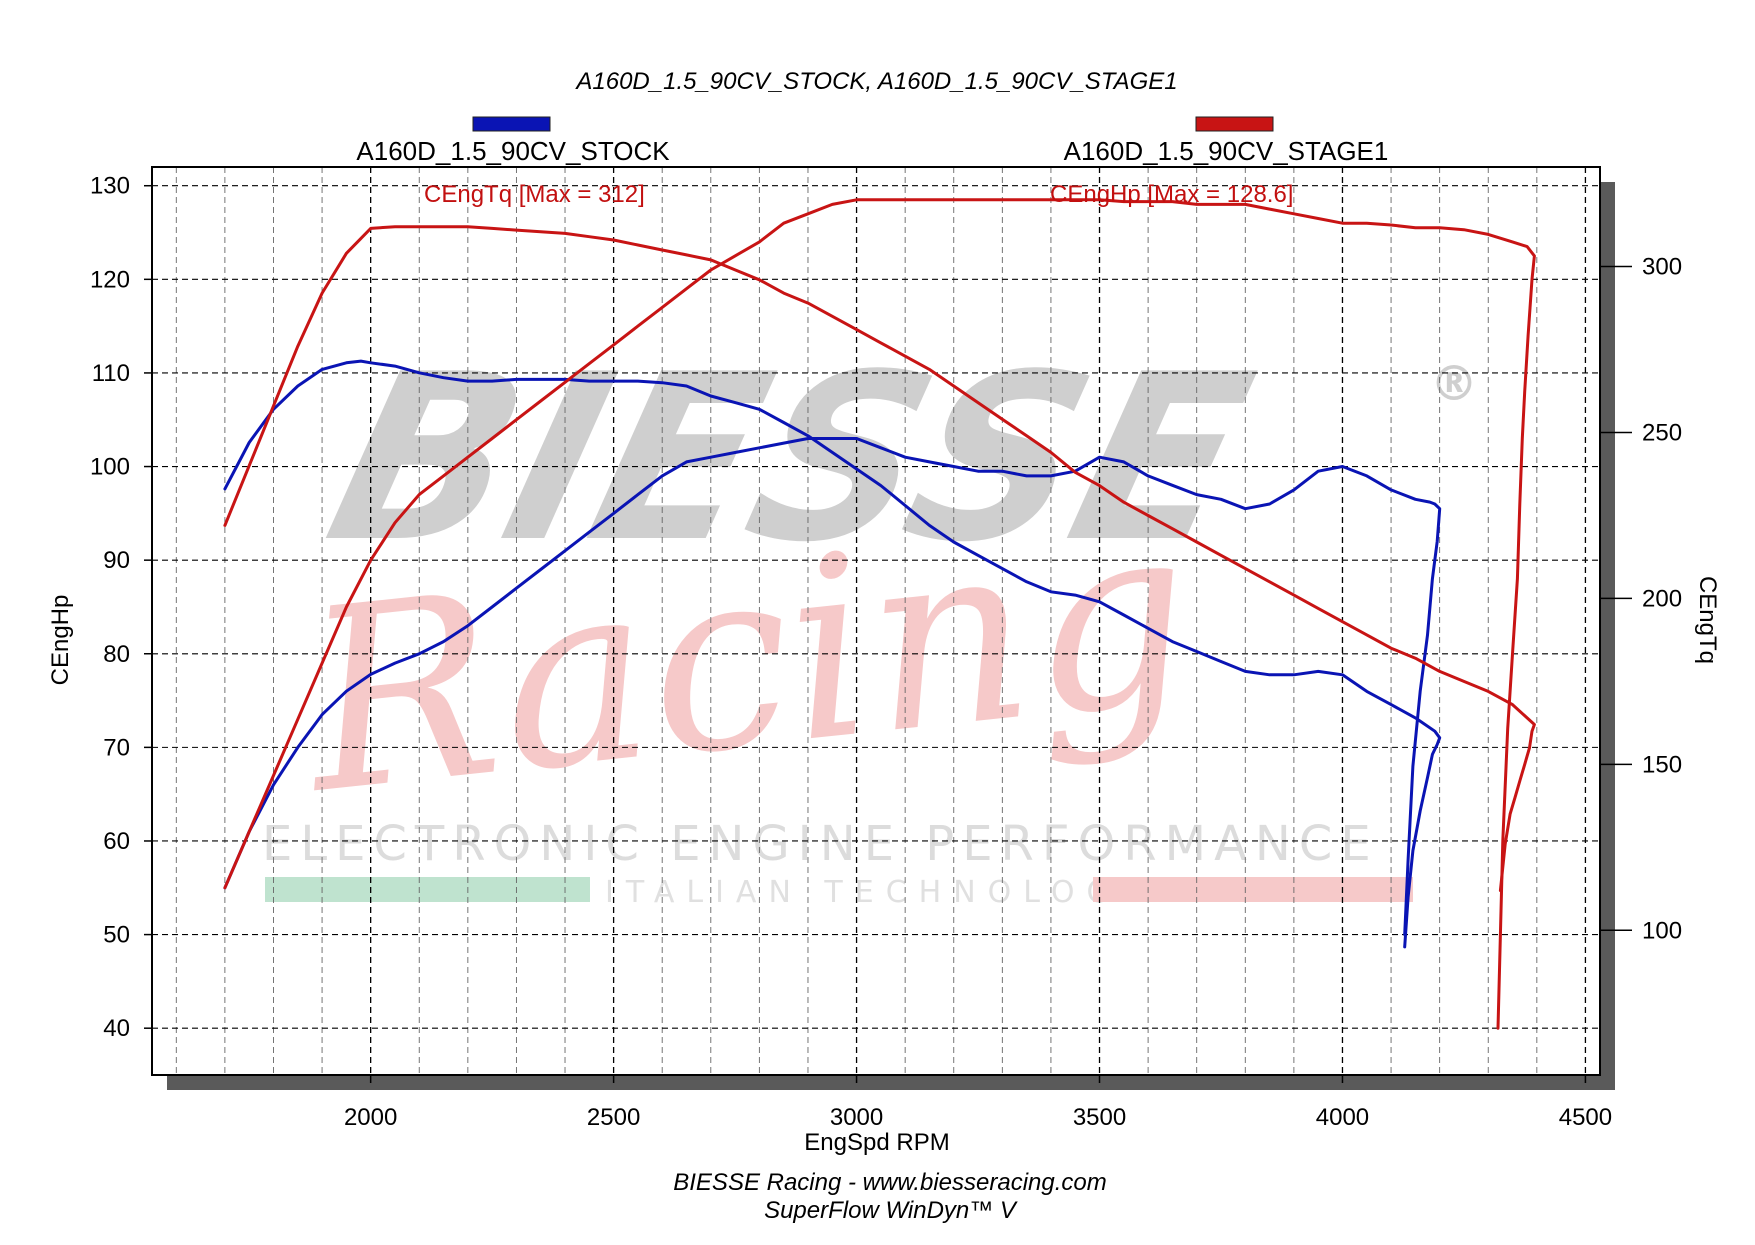 This screenshot has height=1245, width=1755. I want to click on max-label-torque: CEngTq [Max = 312], so click(534, 194).